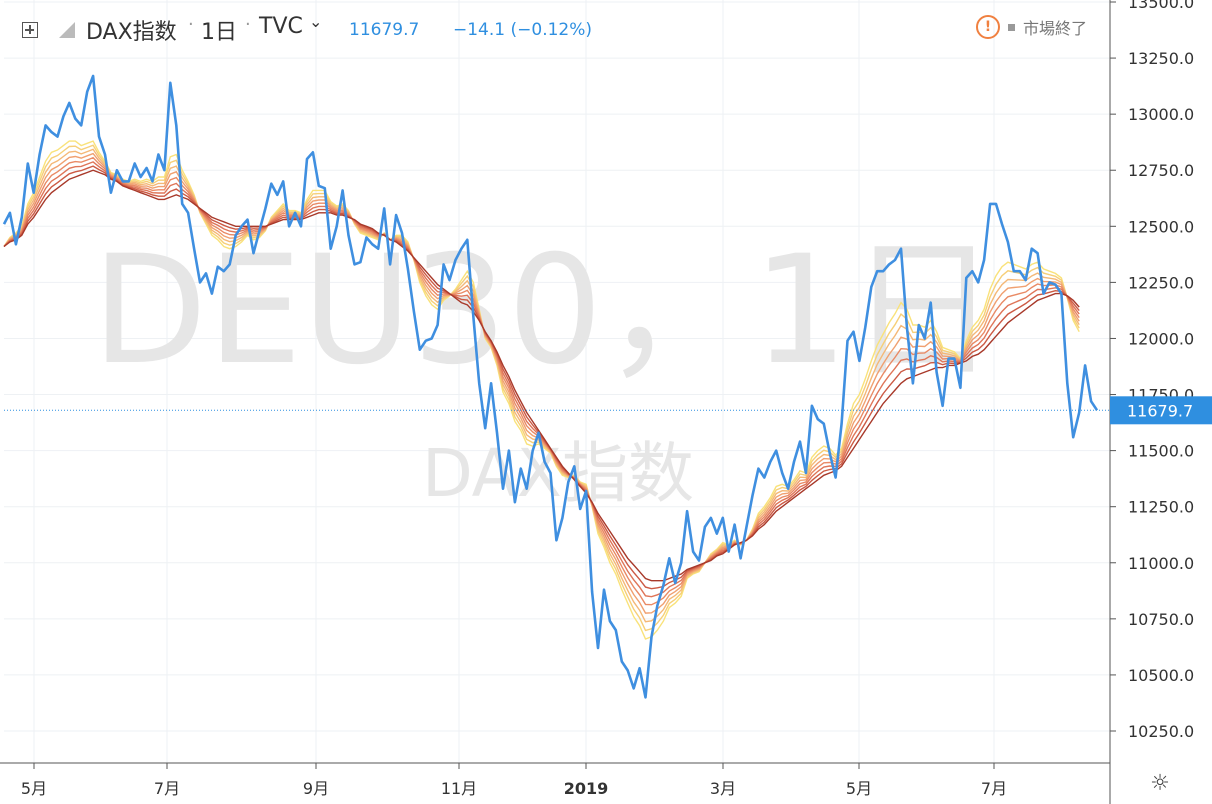 This screenshot has height=804, width=1212. What do you see at coordinates (555, 780) in the screenshot?
I see `time-axis: 5月 7月 9月 11月 2019 3月 5月 7月` at bounding box center [555, 780].